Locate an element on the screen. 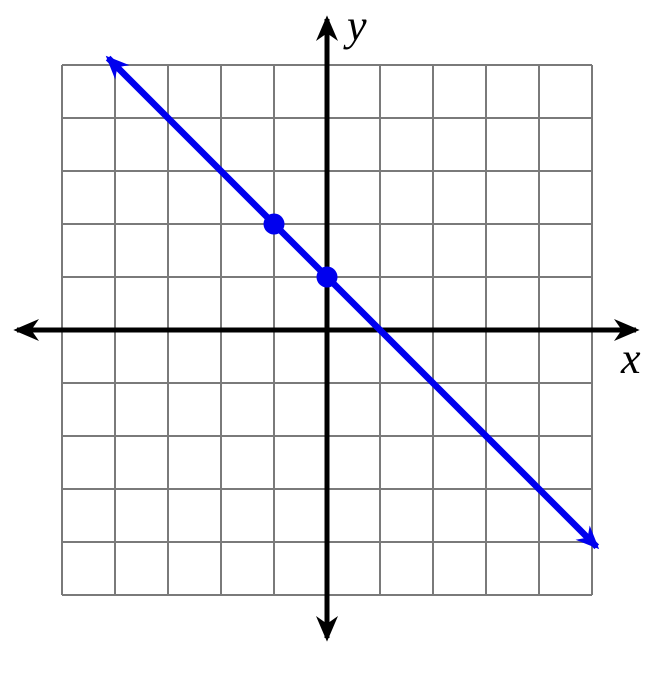 This screenshot has height=675, width=656. plotted-points is located at coordinates (300, 250).